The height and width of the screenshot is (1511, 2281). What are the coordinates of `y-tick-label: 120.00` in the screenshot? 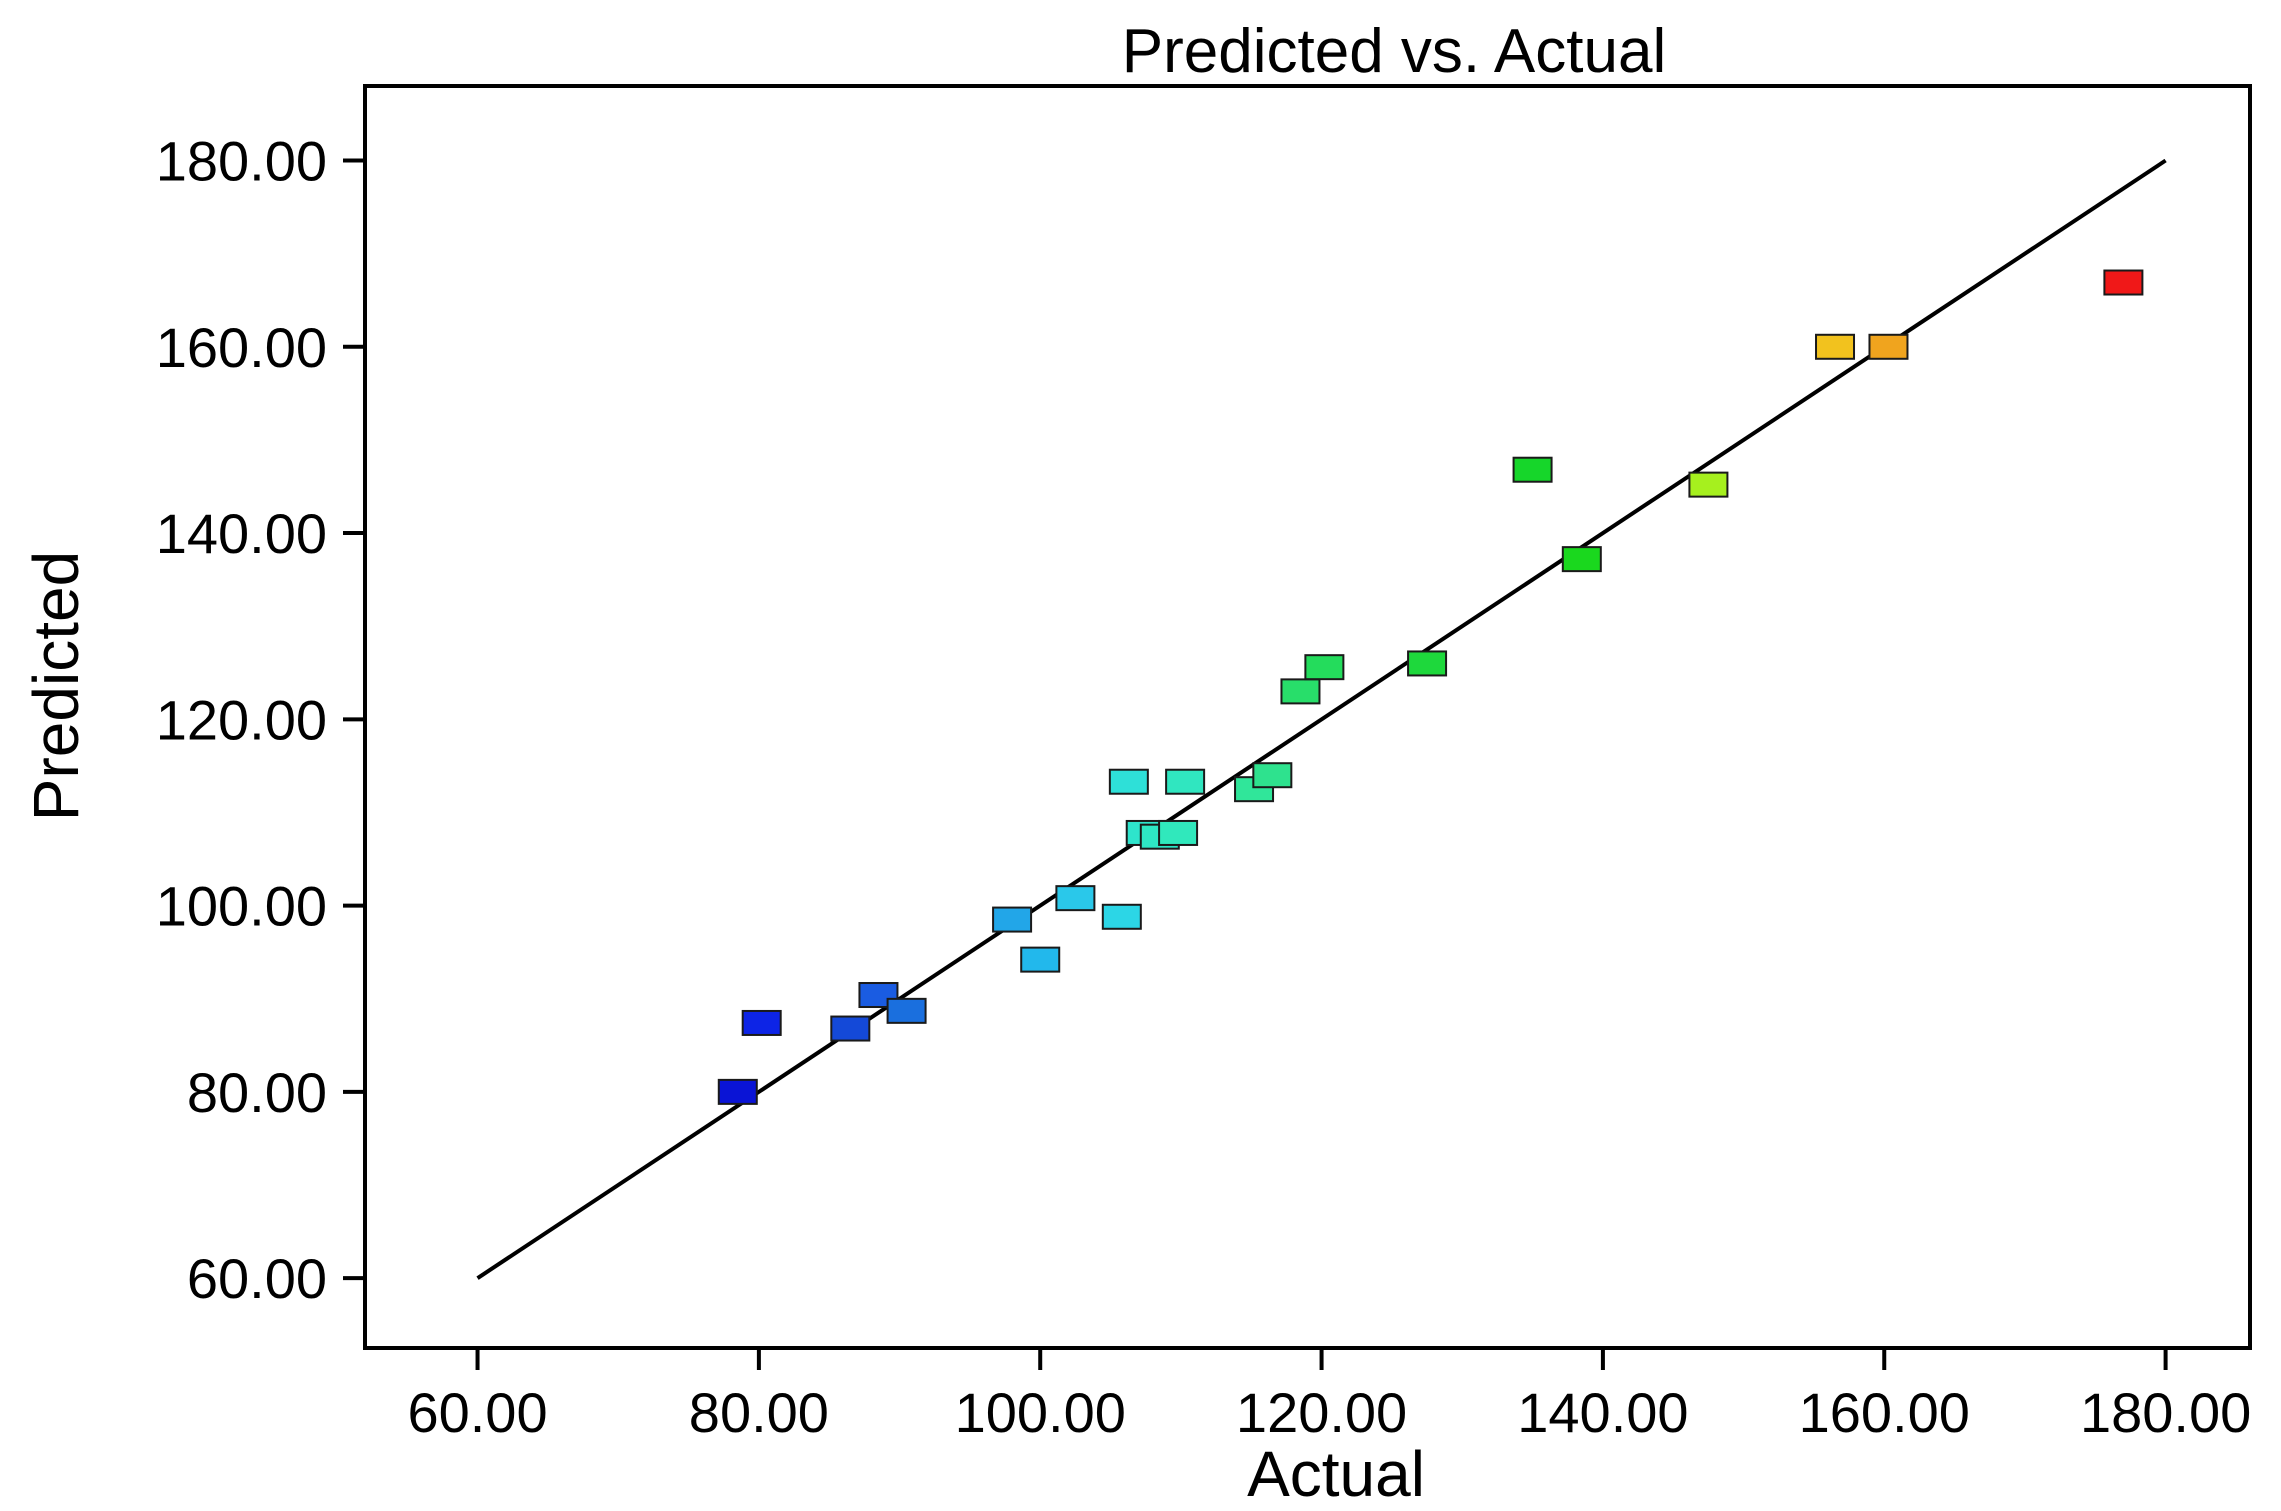 It's located at (241, 719).